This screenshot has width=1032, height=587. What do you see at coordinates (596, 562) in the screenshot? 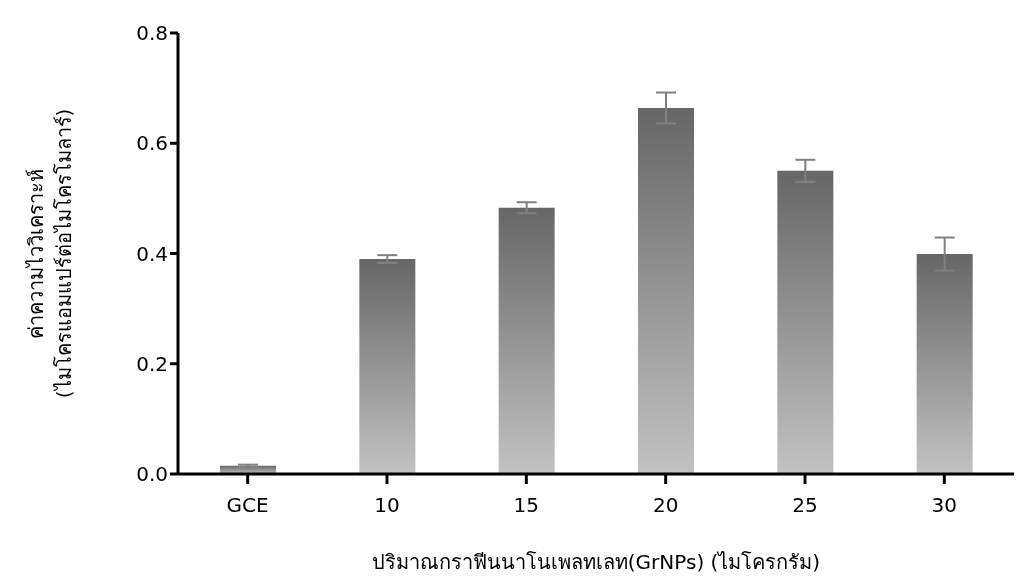
I see `x-axis-title: ปริมาณกราฟีนนาโนเพลทเลท(GrNPs) (ไมโครกรัม)` at bounding box center [596, 562].